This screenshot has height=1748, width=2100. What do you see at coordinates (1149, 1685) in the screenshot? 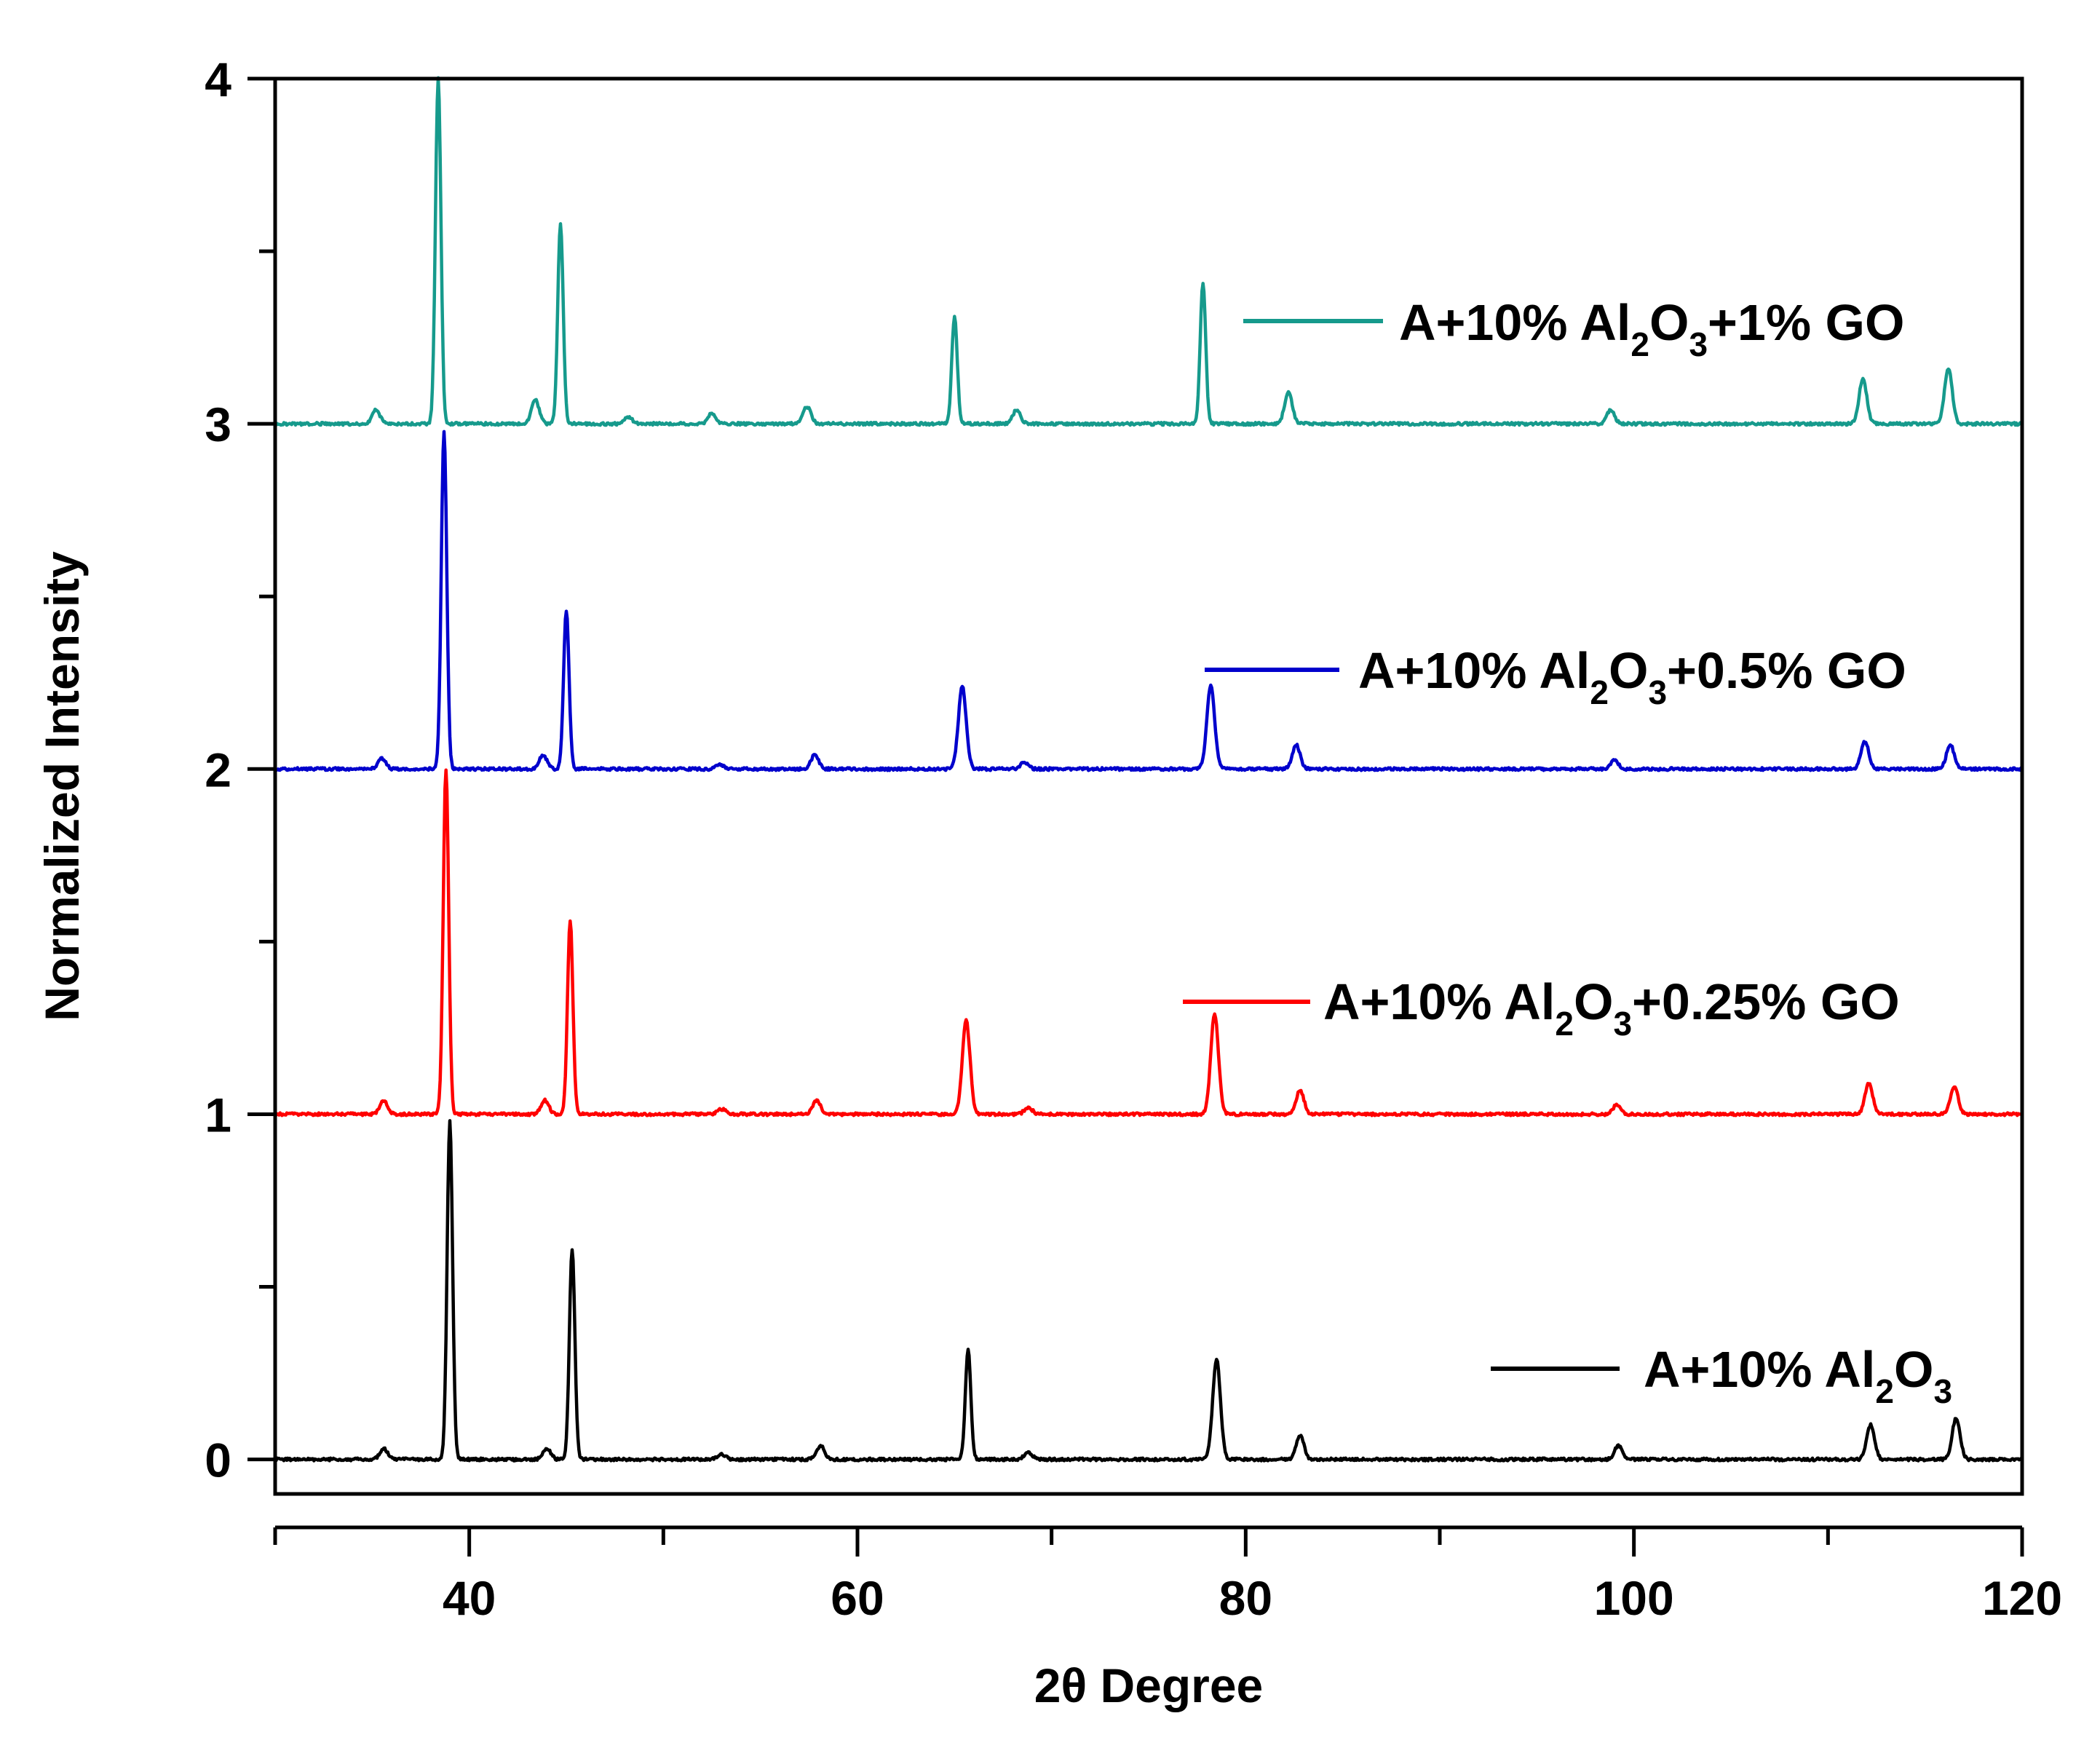
I see `x-axis-title: 2θ Degree` at bounding box center [1149, 1685].